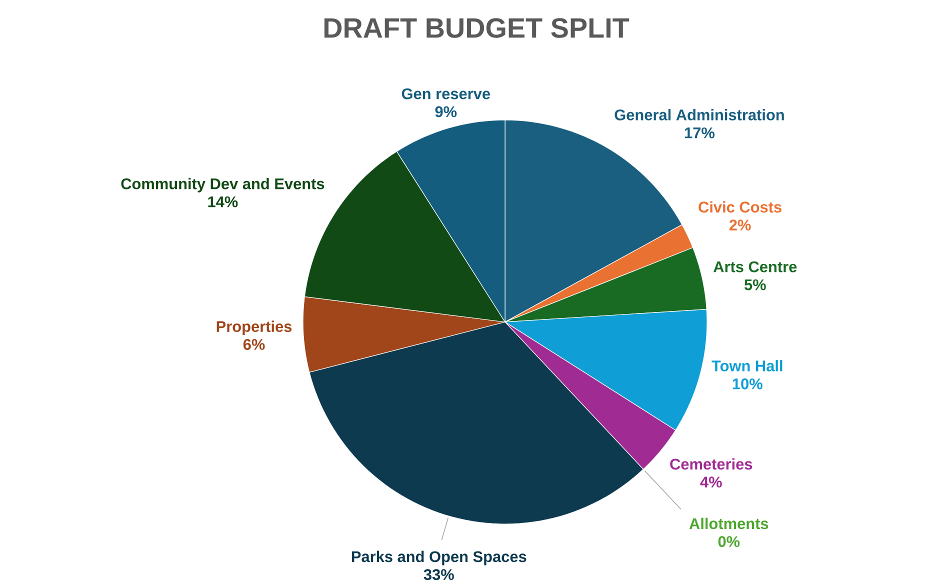 Image resolution: width=952 pixels, height=588 pixels. I want to click on data-label: 14%, so click(223, 202).